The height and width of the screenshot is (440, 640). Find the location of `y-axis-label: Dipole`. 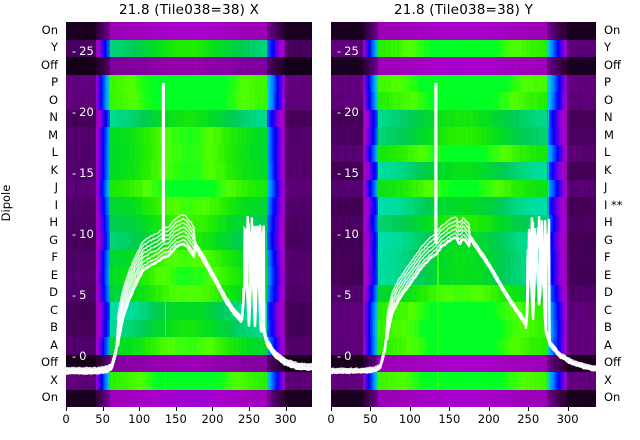

y-axis-label: Dipole is located at coordinates (6, 203).